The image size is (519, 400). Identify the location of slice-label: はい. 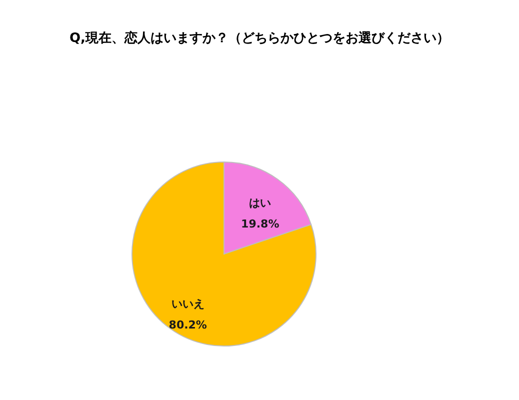
(260, 203).